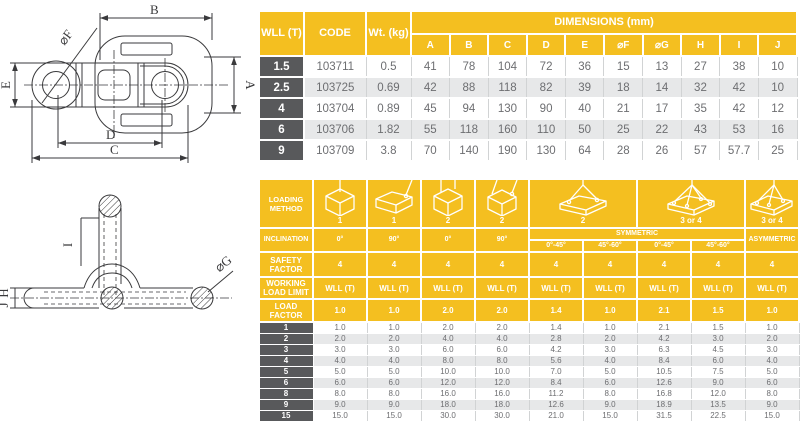 This screenshot has height=439, width=800. What do you see at coordinates (430, 45) in the screenshot?
I see `dimension-letter-header: A` at bounding box center [430, 45].